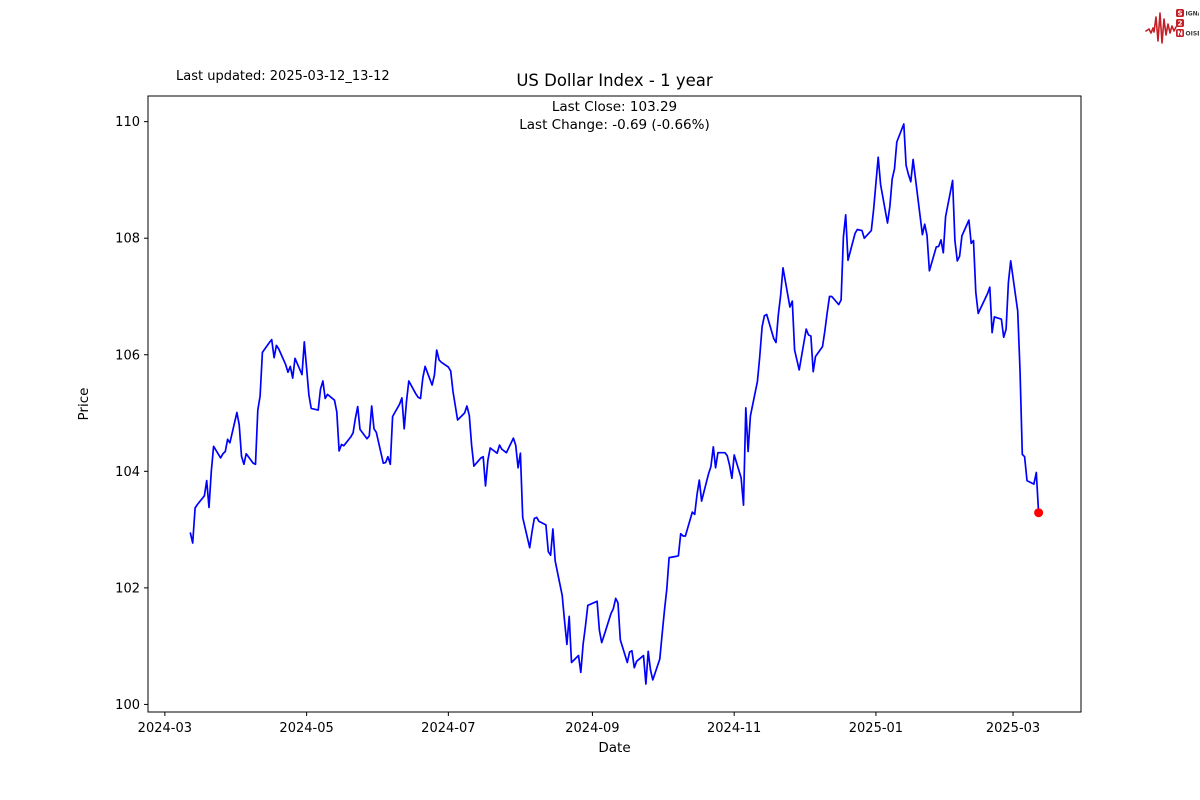 Image resolution: width=1200 pixels, height=800 pixels. Describe the element at coordinates (127, 355) in the screenshot. I see `y-tick-label: 106` at that location.